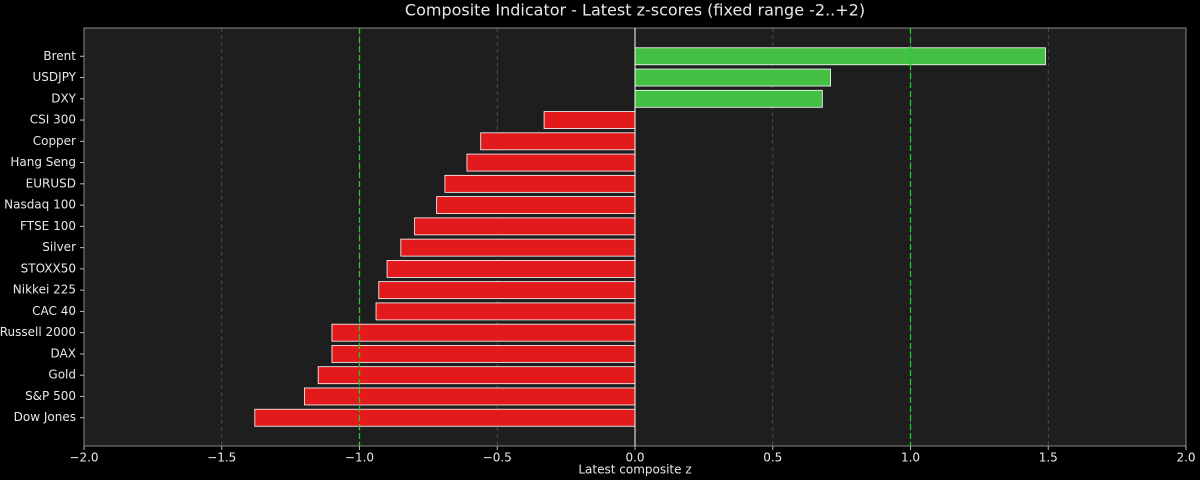 This screenshot has width=1200, height=480. What do you see at coordinates (83, 458) in the screenshot?
I see `x-tick-label: −2.0` at bounding box center [83, 458].